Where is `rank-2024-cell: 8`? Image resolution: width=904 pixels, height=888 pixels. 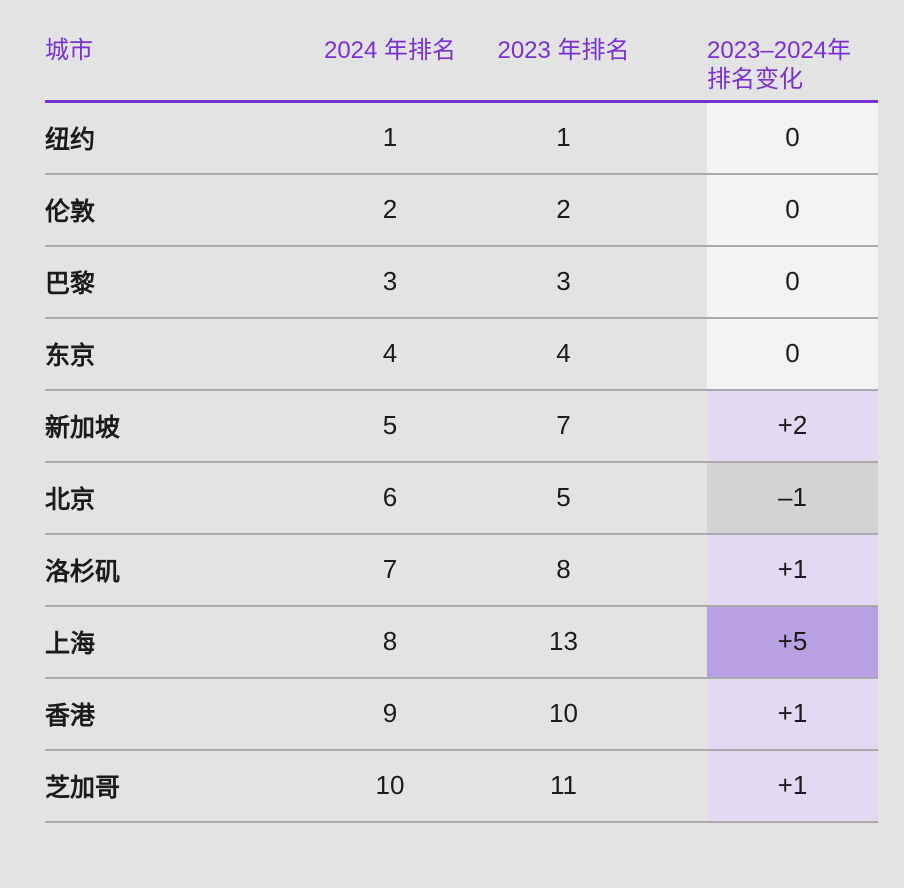 rank-2024-cell: 8 is located at coordinates (390, 642).